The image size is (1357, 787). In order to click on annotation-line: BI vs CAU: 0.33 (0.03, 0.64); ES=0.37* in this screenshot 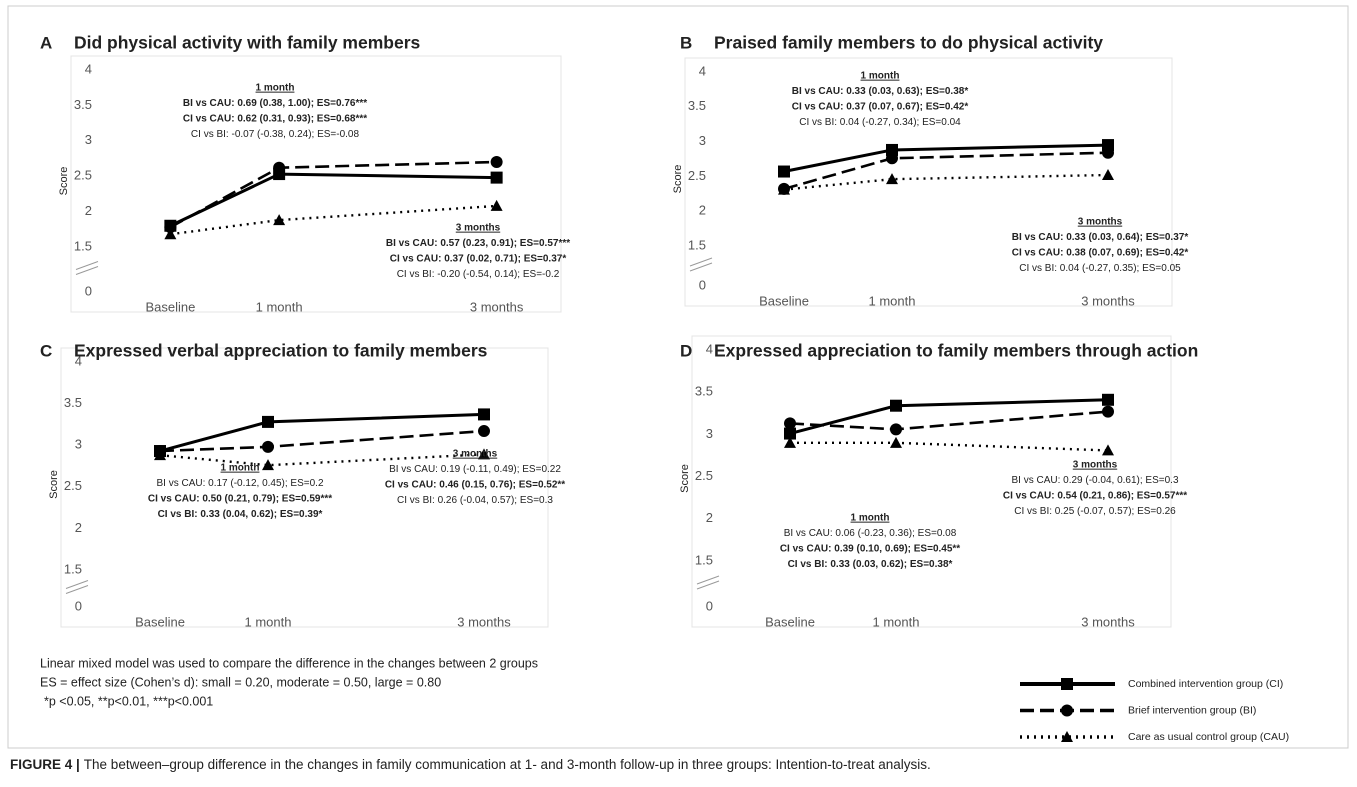, I will do `click(1100, 237)`.